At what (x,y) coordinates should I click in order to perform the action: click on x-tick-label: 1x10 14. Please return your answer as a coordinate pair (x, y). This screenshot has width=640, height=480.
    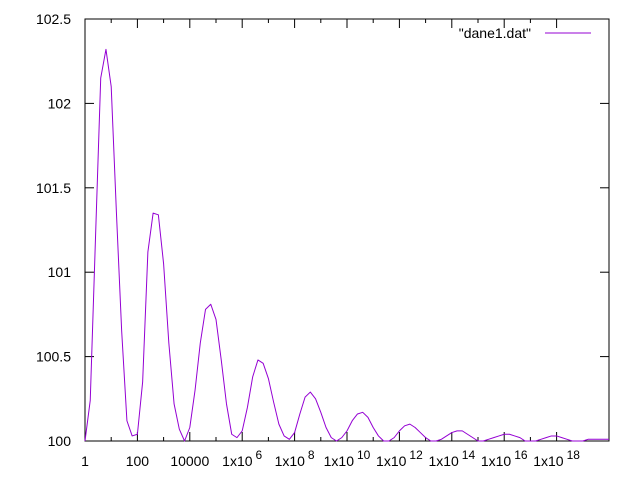
    Looking at the image, I should click on (451, 458).